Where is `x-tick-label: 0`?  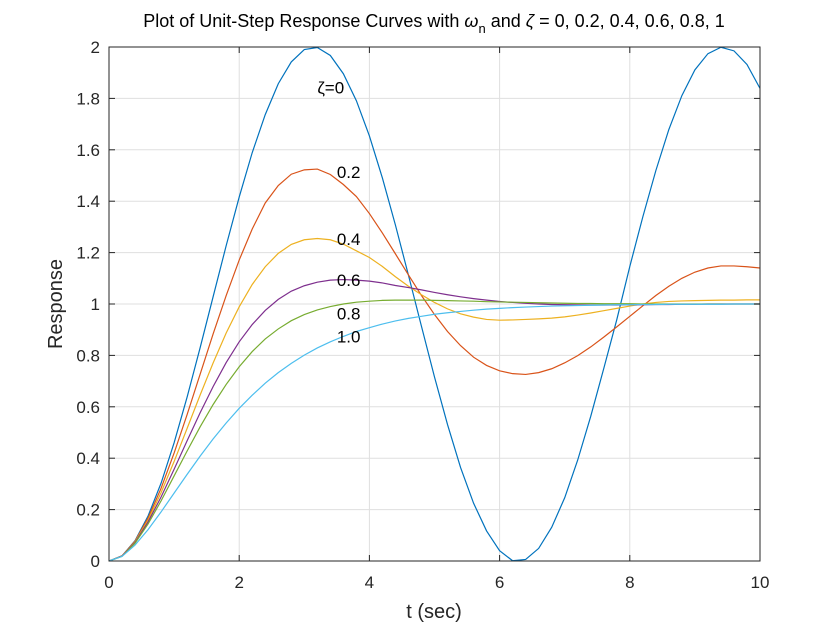 x-tick-label: 0 is located at coordinates (108, 582).